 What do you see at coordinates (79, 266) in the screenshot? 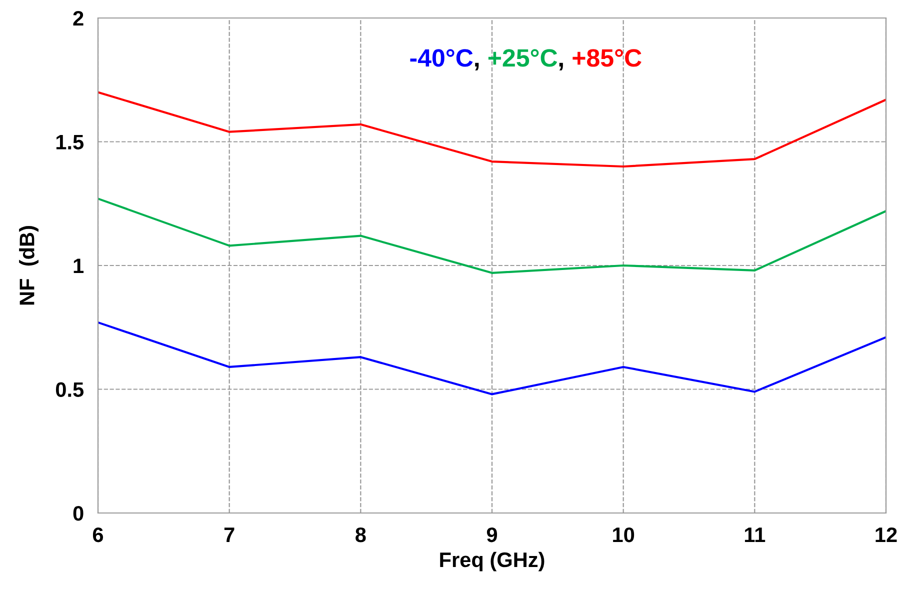
I see `y-tick-label: 1` at bounding box center [79, 266].